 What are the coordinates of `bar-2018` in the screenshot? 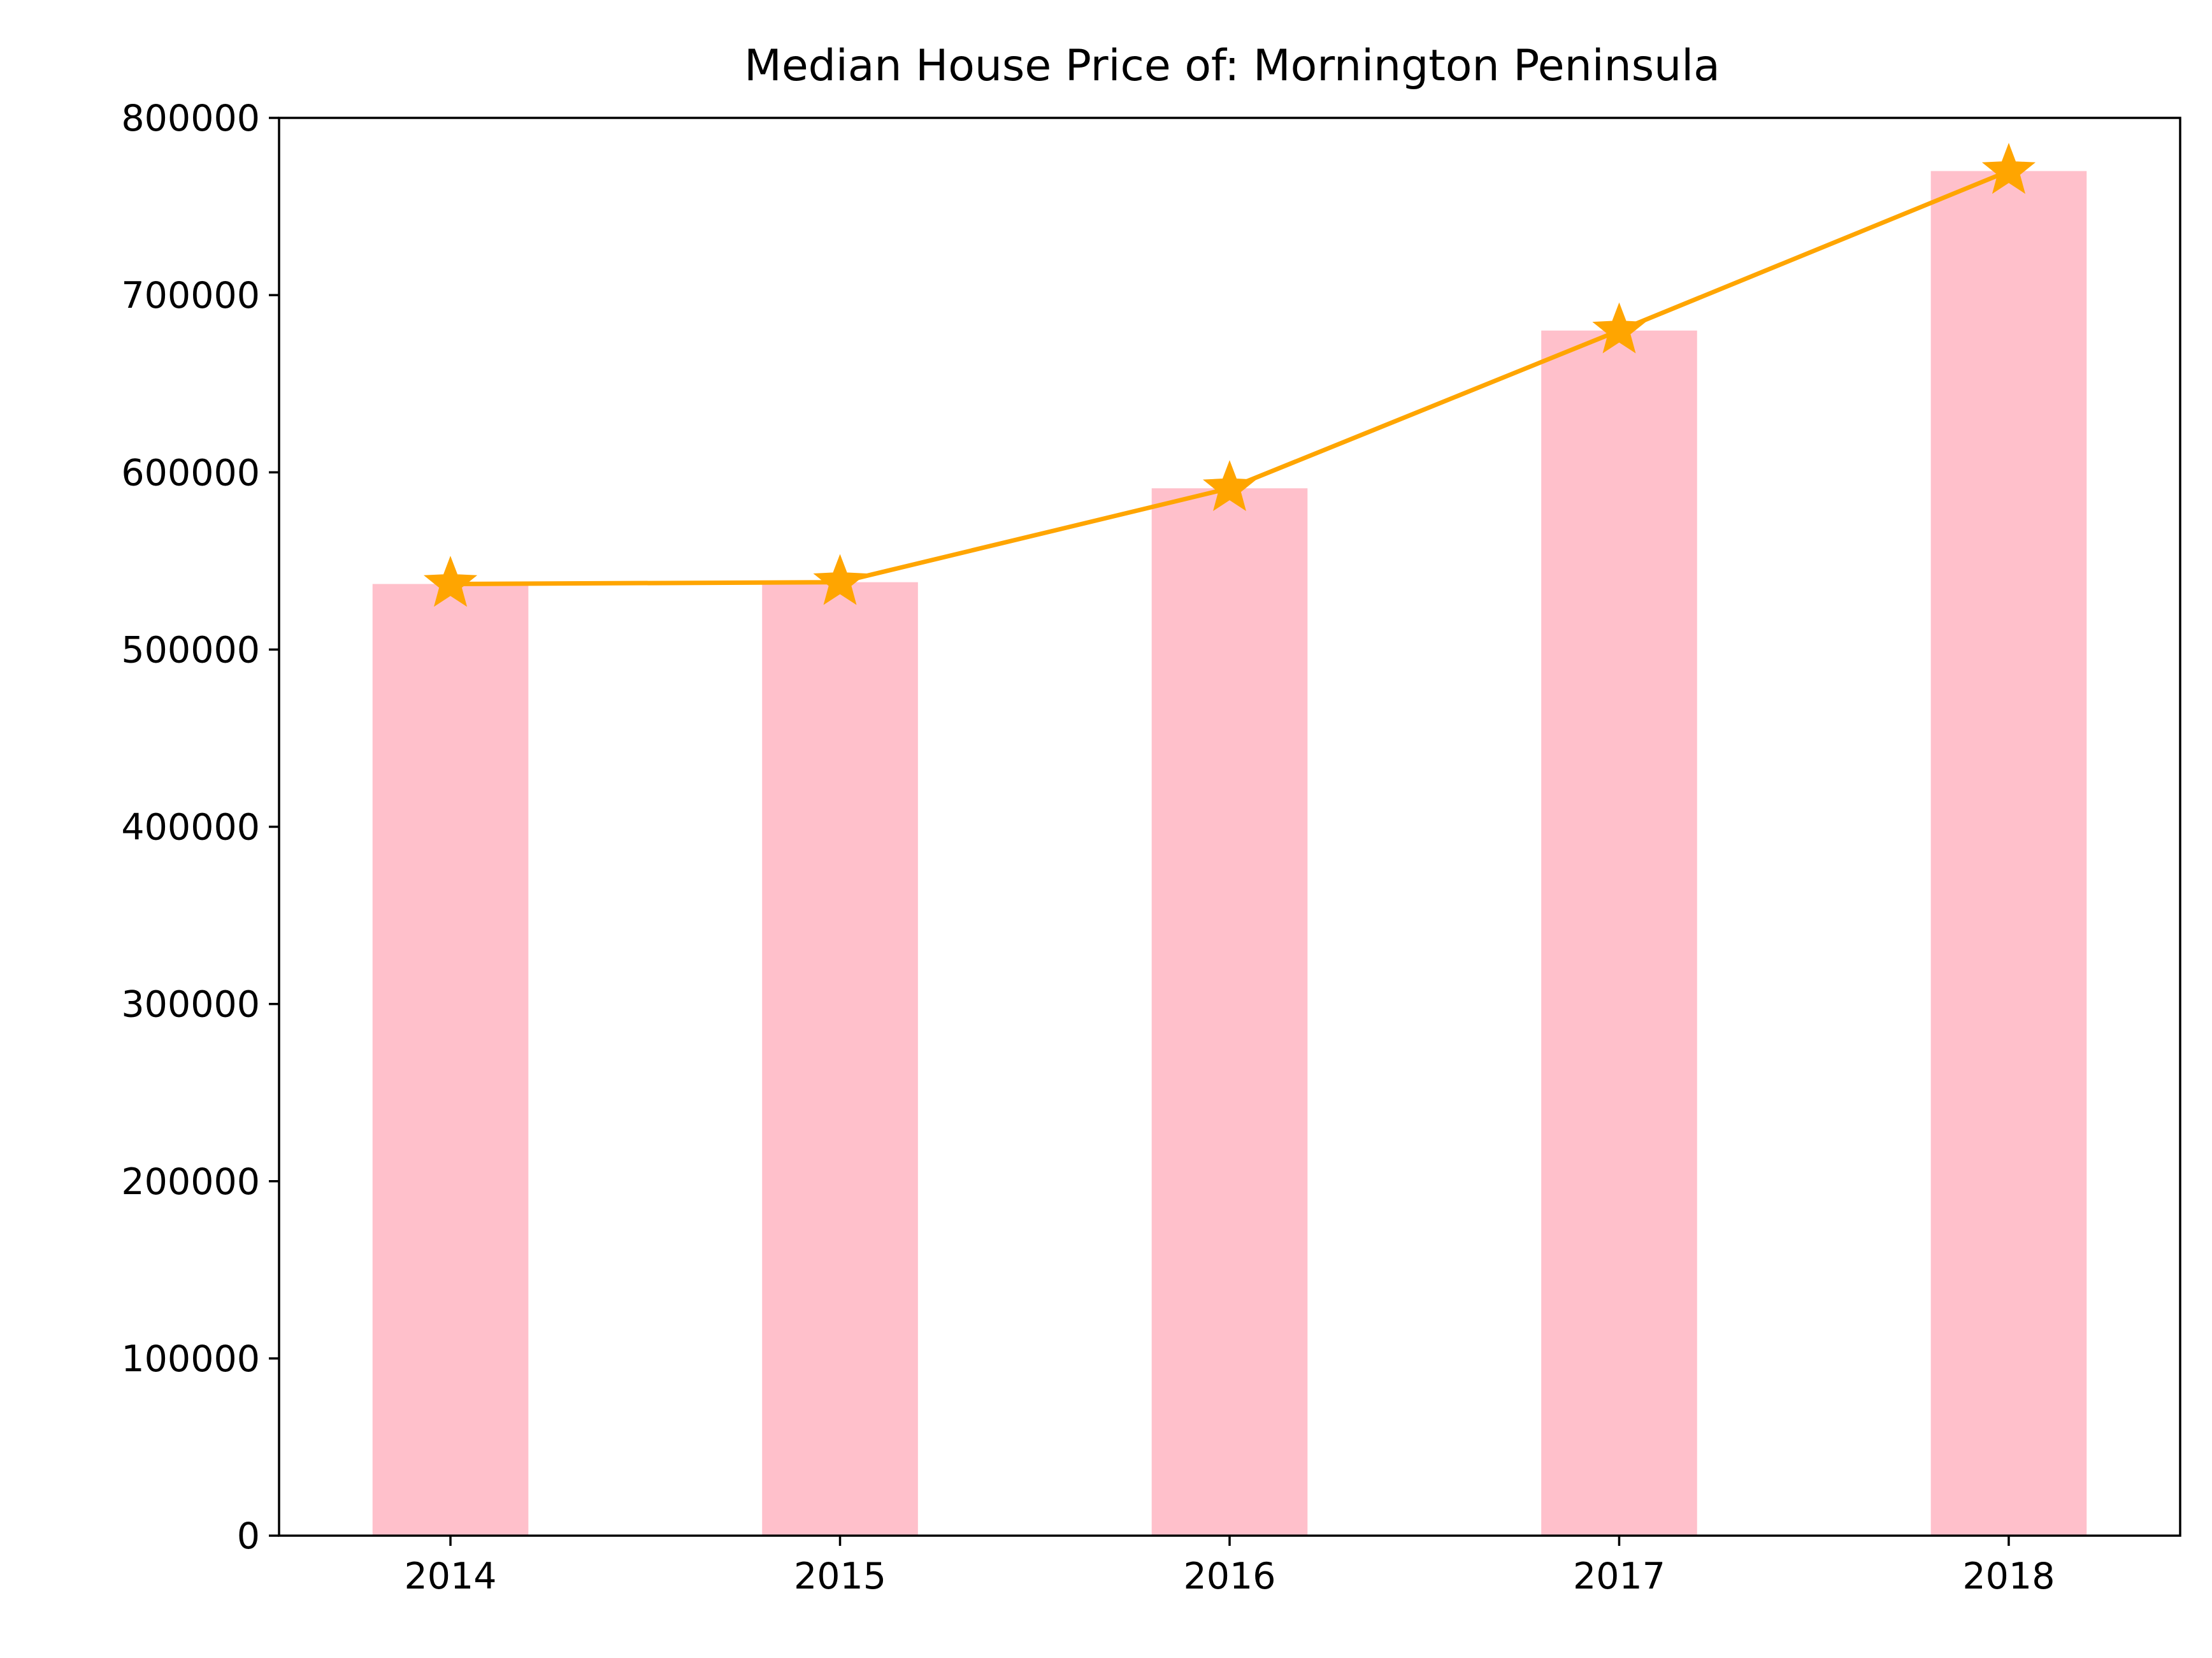 It's located at (2008, 853).